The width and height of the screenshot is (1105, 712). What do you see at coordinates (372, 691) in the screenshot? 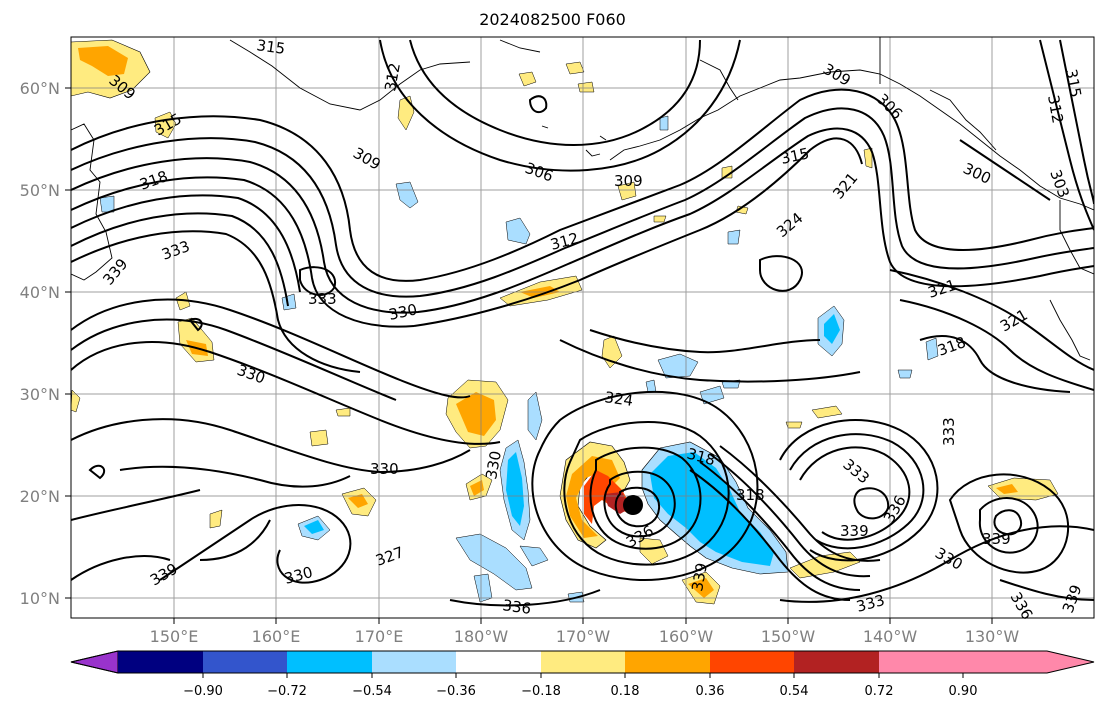
I see `colorbar-tick-label: −0.54` at bounding box center [372, 691].